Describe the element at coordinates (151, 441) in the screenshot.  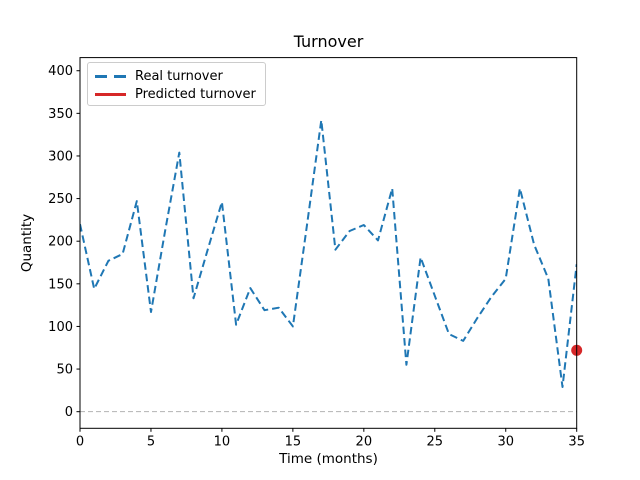
I see `x-tick-label: 5` at that location.